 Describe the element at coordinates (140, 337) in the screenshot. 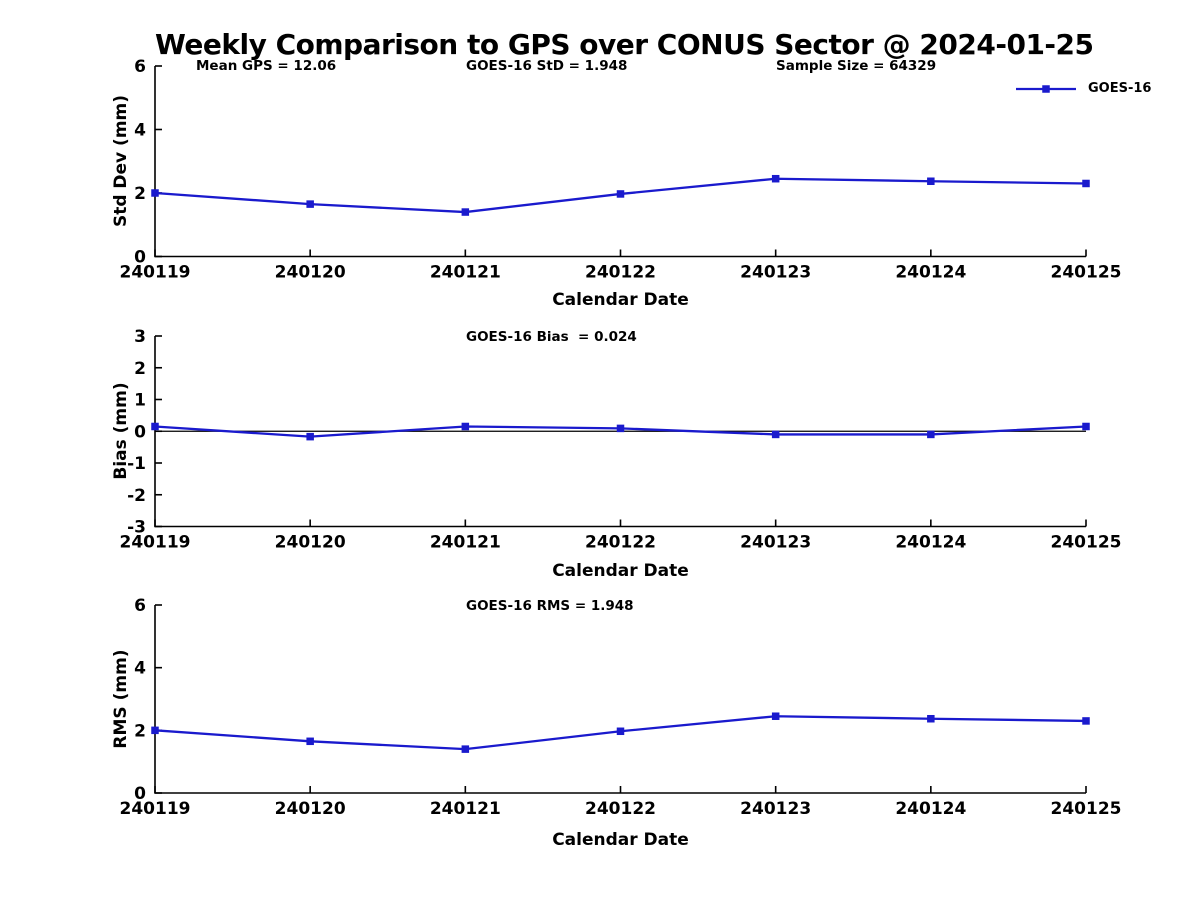

I see `y-tick-label: 3` at that location.